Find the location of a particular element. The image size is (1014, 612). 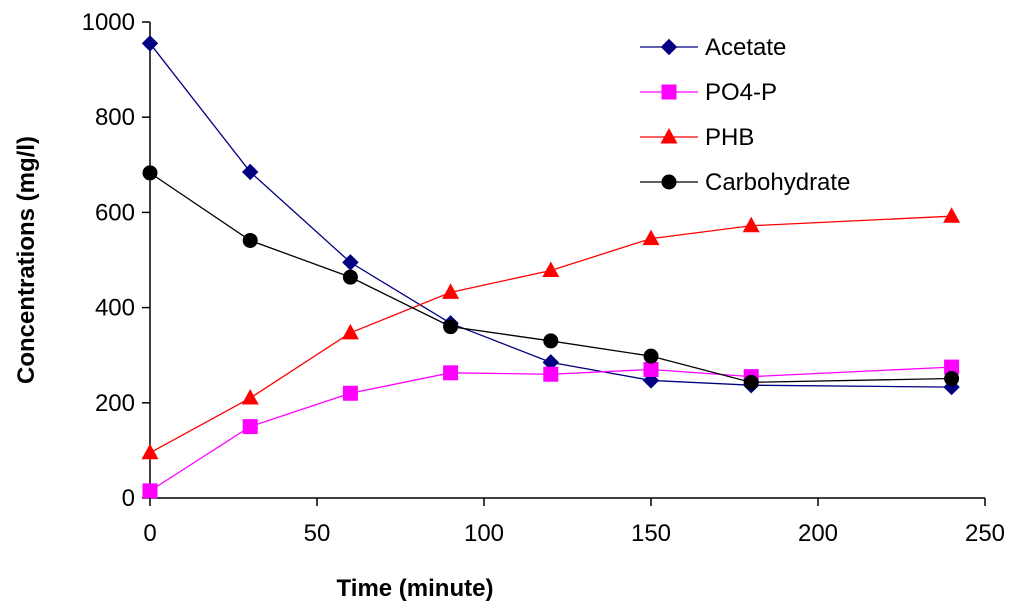

x-tick-label: 150 is located at coordinates (651, 533).